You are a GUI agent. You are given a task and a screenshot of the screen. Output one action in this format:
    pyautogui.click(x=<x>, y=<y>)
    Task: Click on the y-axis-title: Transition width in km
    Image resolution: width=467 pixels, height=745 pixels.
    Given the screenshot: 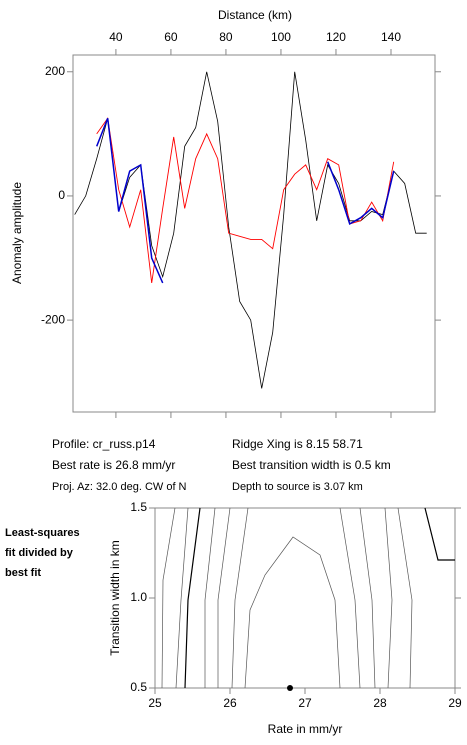 What is the action you would take?
    pyautogui.click(x=115, y=598)
    